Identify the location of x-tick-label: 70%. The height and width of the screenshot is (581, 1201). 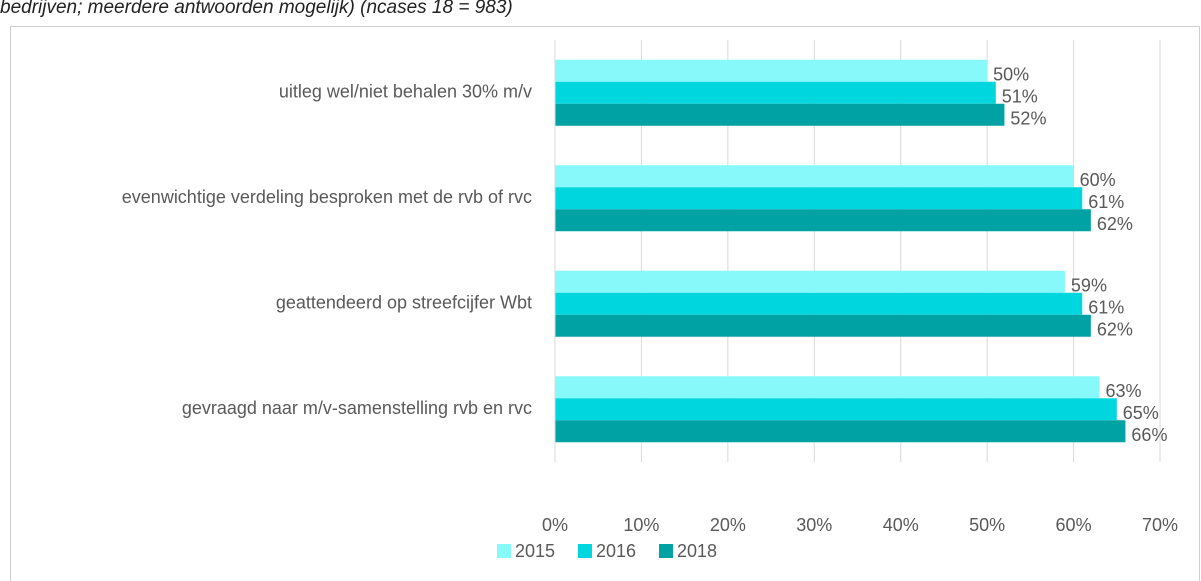
(1160, 525).